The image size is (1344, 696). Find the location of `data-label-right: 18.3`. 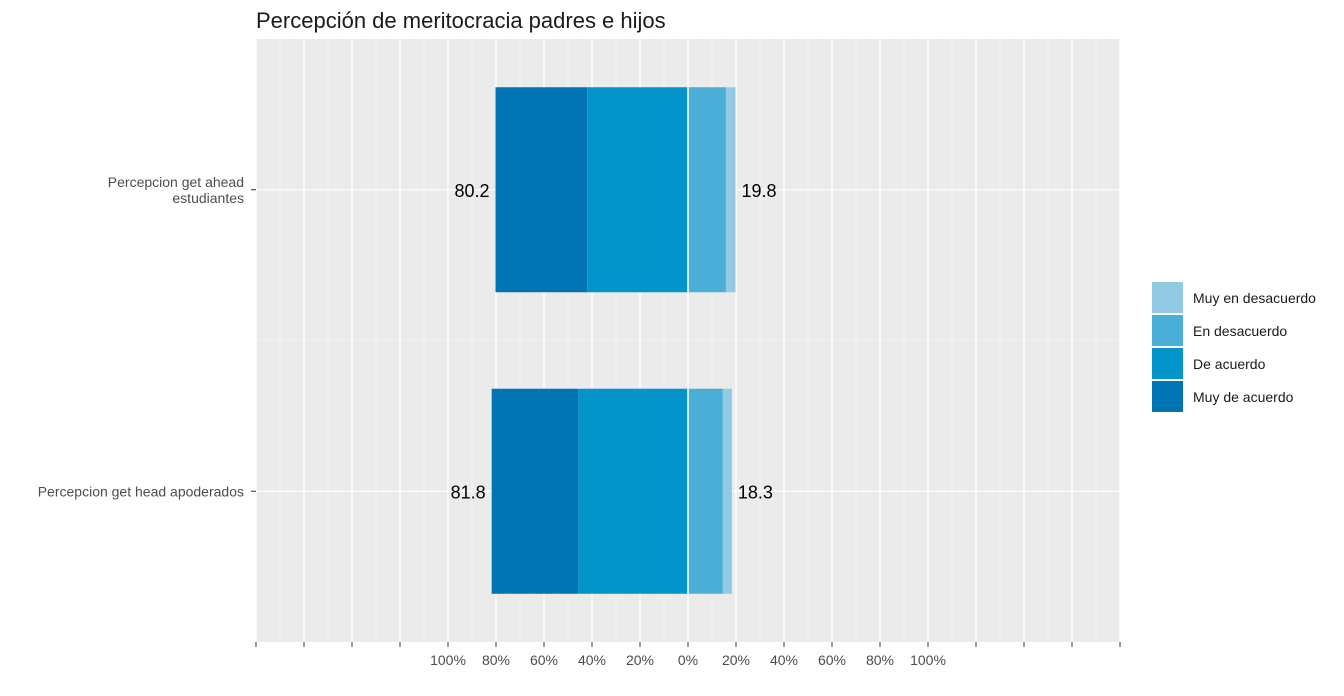

data-label-right: 18.3 is located at coordinates (755, 492).